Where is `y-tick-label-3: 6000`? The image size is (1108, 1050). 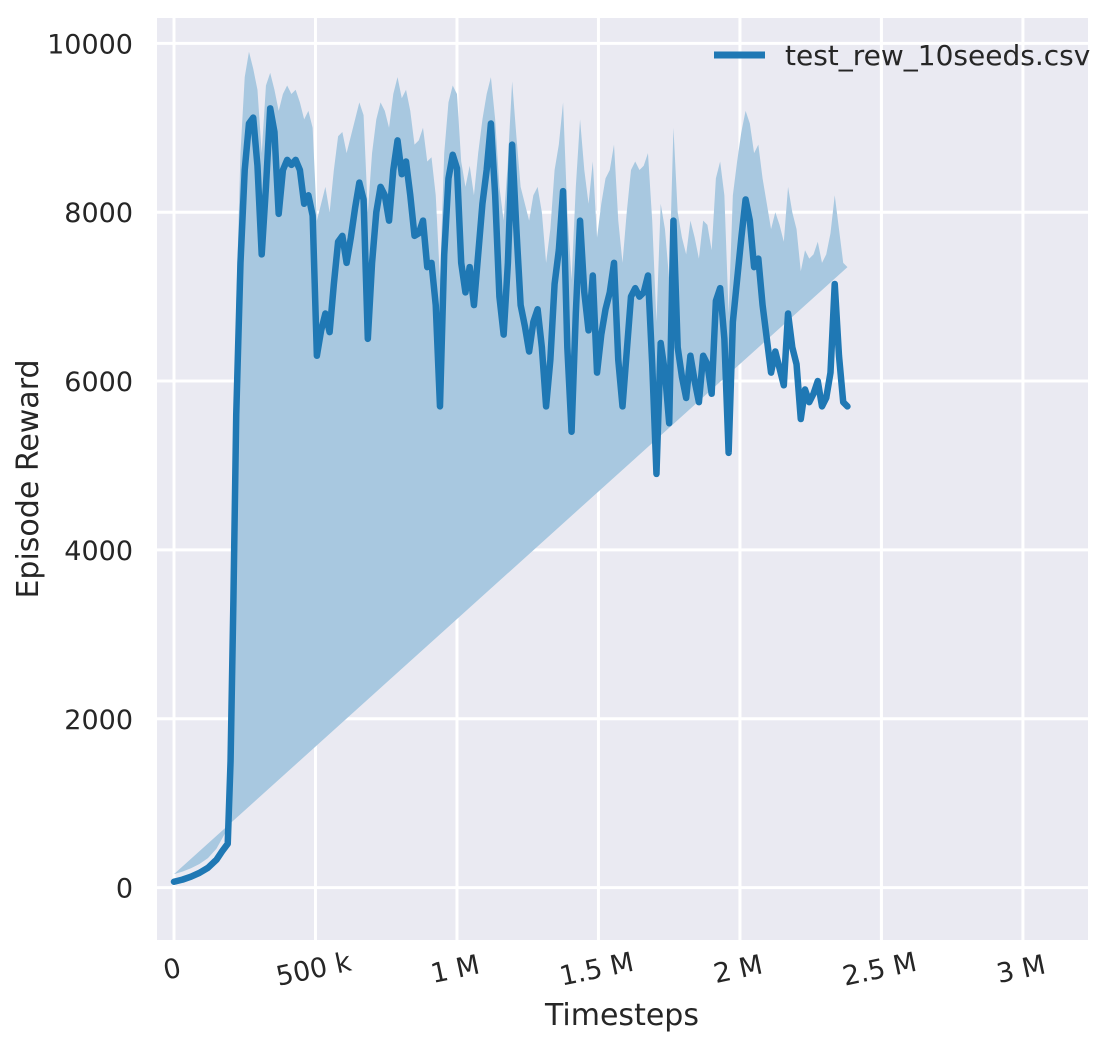 y-tick-label-3: 6000 is located at coordinates (98, 382).